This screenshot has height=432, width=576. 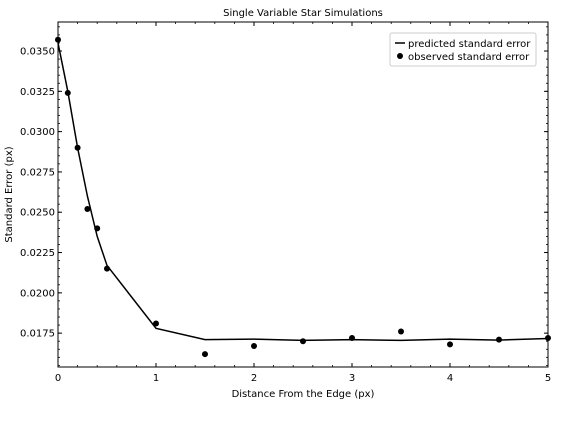 What do you see at coordinates (37, 172) in the screenshot?
I see `y-tick-label: 0.0275` at bounding box center [37, 172].